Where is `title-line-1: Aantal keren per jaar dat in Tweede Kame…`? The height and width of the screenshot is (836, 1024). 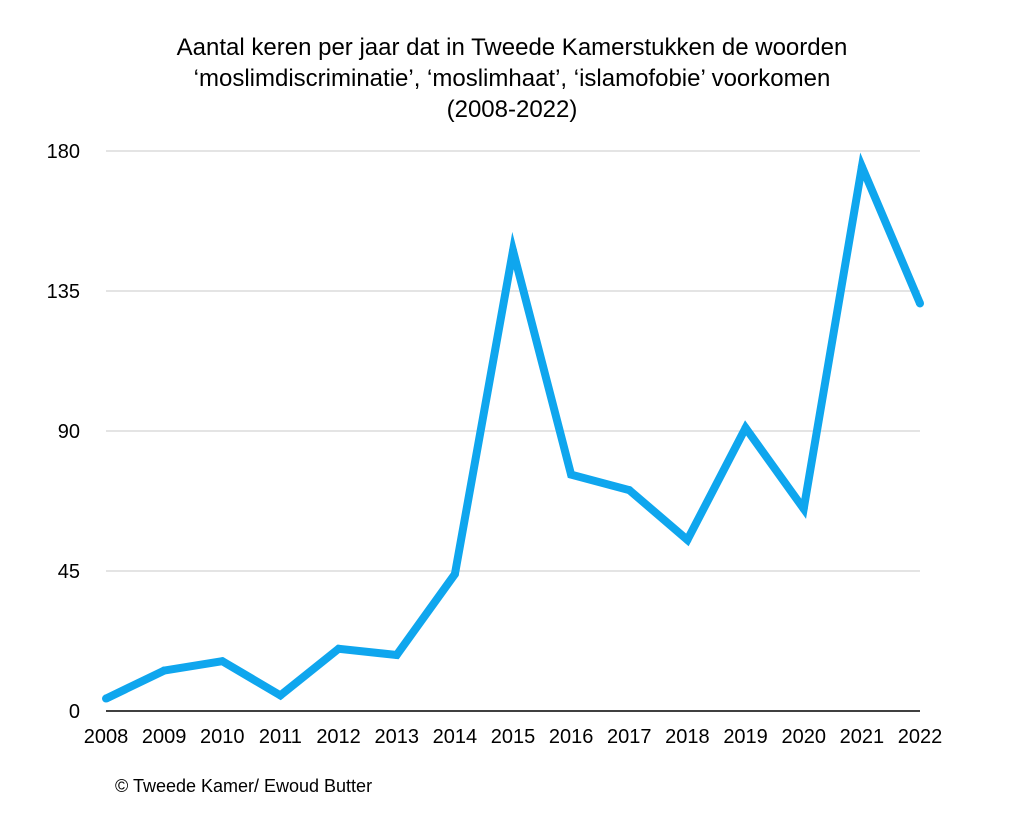
title-line-1: Aantal keren per jaar dat in Tweede Kame… is located at coordinates (512, 47).